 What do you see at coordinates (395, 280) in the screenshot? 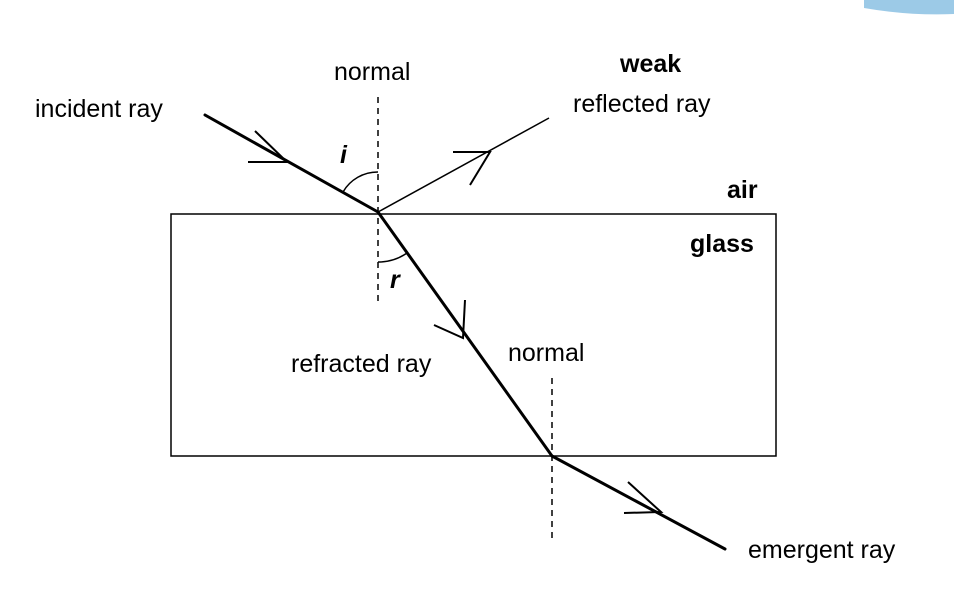
I see `angle-r-label: r` at bounding box center [395, 280].